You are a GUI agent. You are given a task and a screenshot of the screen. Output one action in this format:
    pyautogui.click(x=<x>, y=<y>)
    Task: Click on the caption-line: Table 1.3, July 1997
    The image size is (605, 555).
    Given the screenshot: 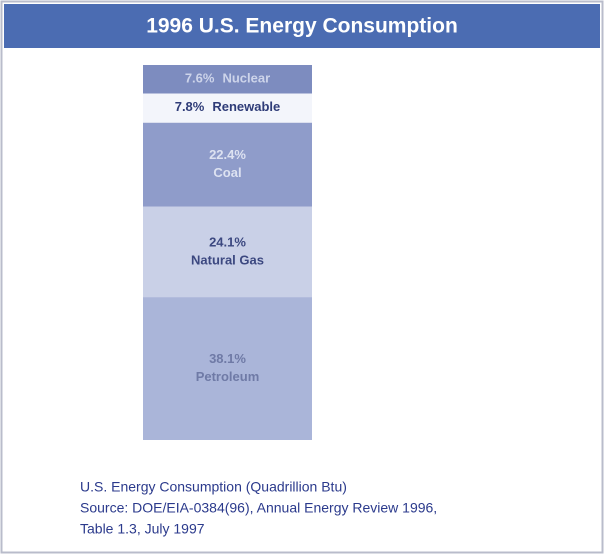 What is the action you would take?
    pyautogui.click(x=142, y=529)
    